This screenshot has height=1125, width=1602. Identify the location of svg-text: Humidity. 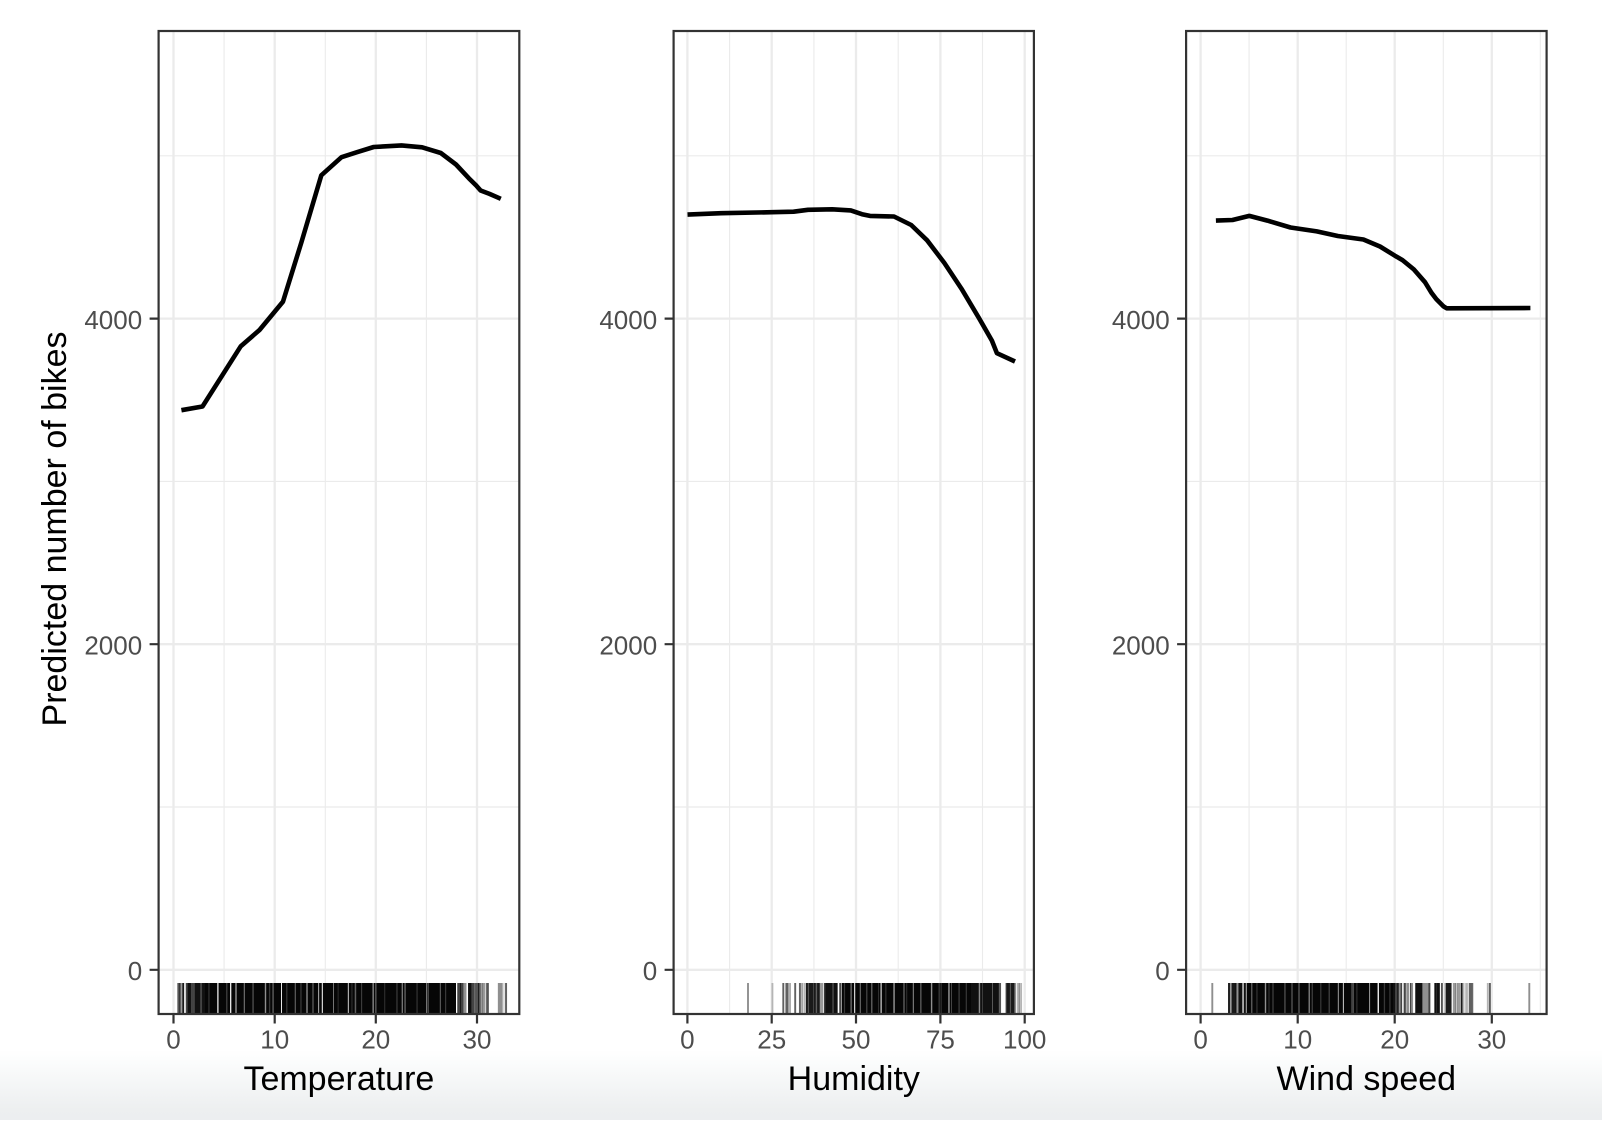
(854, 1079).